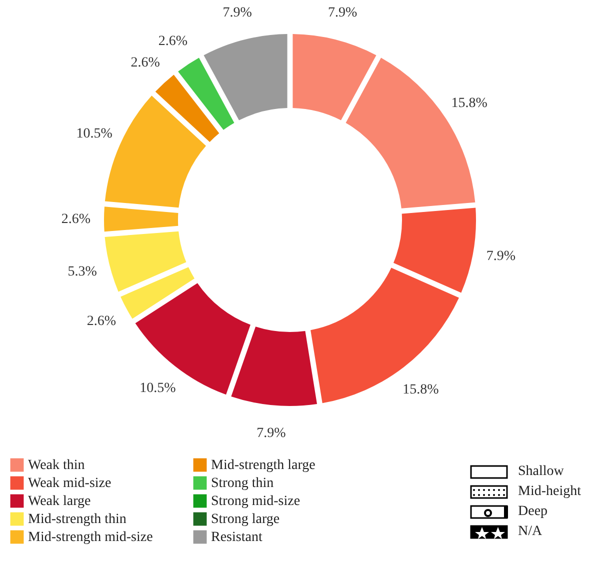 The image size is (609, 580). I want to click on data-label: 5.3%, so click(83, 272).